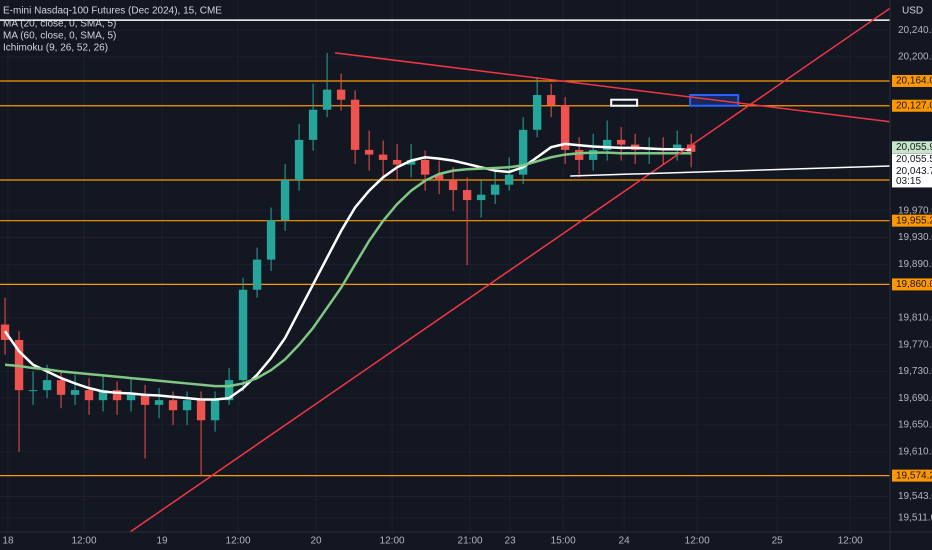 The image size is (932, 550). Describe the element at coordinates (915, 518) in the screenshot. I see `y-tick-label: 19,511.00` at that location.